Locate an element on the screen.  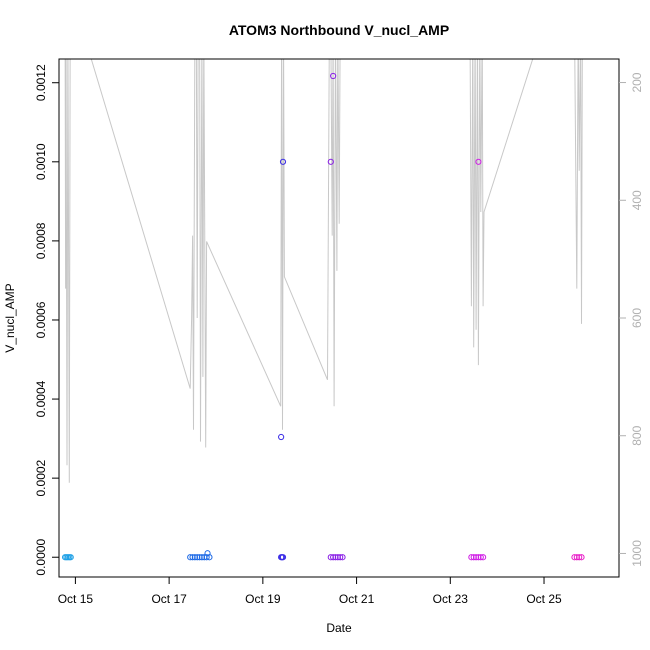
x-tick-label: Oct 23 is located at coordinates (451, 599).